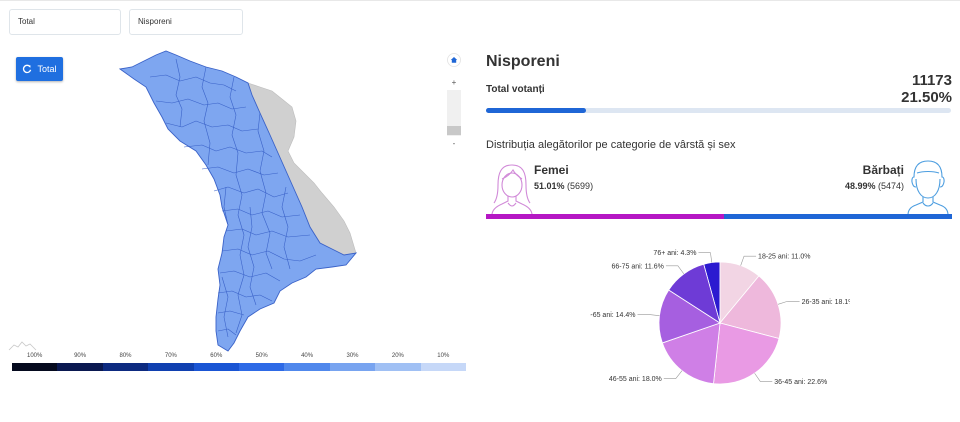  What do you see at coordinates (454, 82) in the screenshot?
I see `zoom-in-button: +` at bounding box center [454, 82].